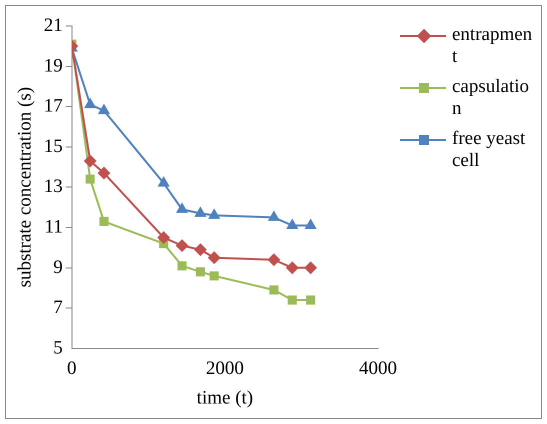  Describe the element at coordinates (53, 146) in the screenshot. I see `y-tick-label: 15` at that location.